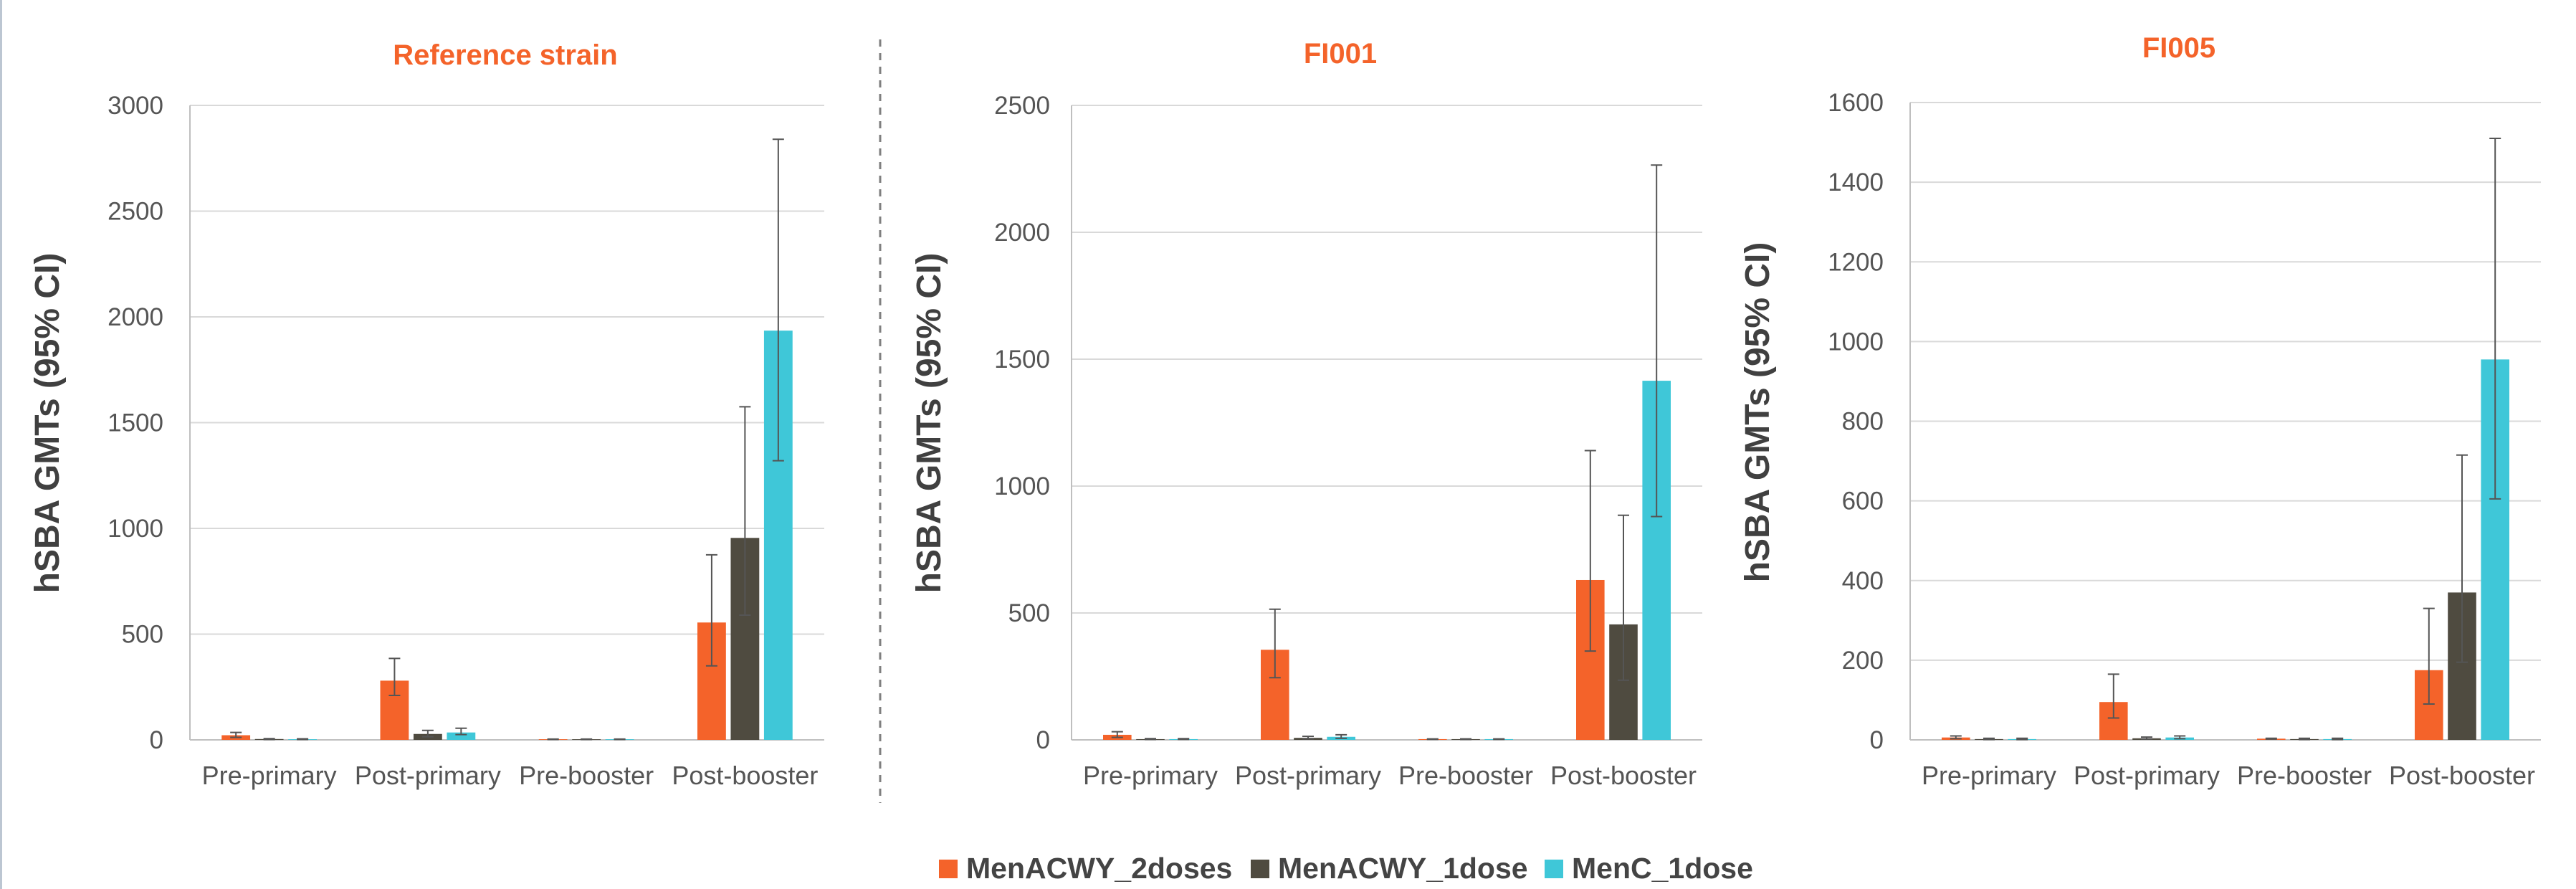  Describe the element at coordinates (1403, 868) in the screenshot. I see `legend-label: MenACWY_1dose` at that location.